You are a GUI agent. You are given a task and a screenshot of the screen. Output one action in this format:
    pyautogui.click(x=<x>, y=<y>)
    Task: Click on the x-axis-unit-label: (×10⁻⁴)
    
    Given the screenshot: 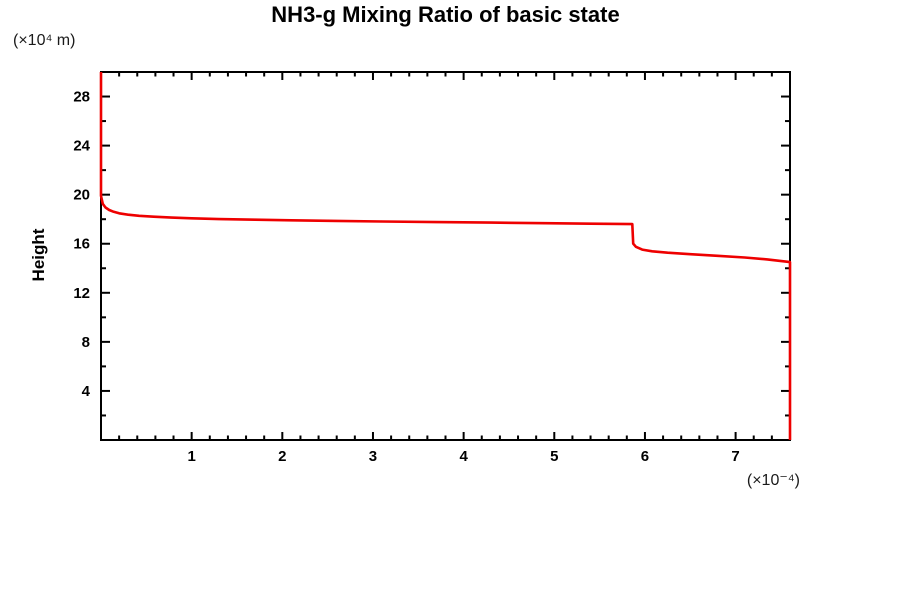 What is the action you would take?
    pyautogui.click(x=773, y=480)
    